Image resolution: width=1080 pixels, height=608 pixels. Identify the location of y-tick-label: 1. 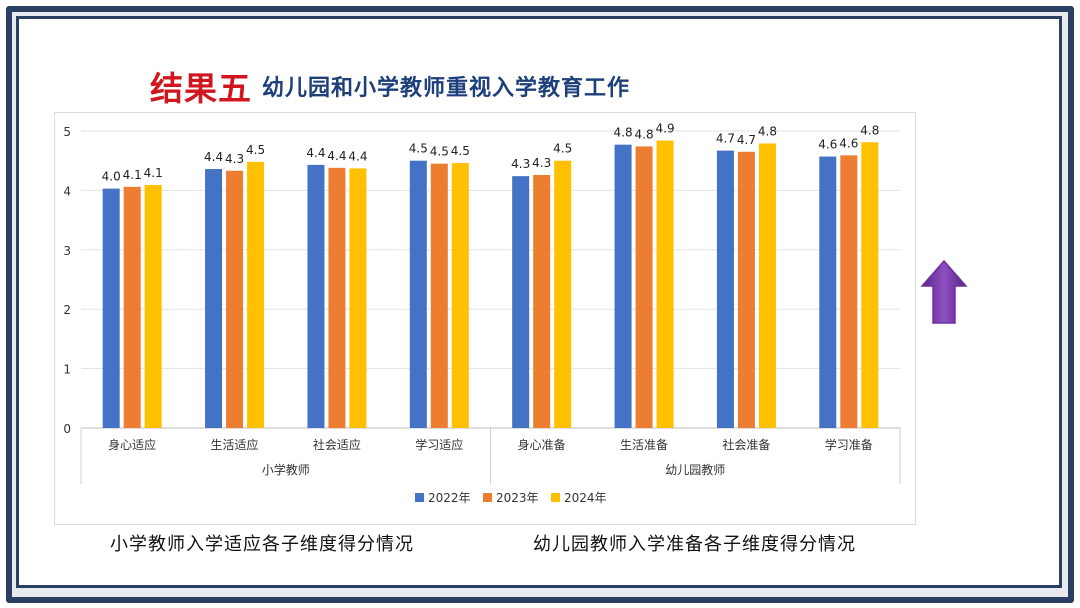
(67, 370).